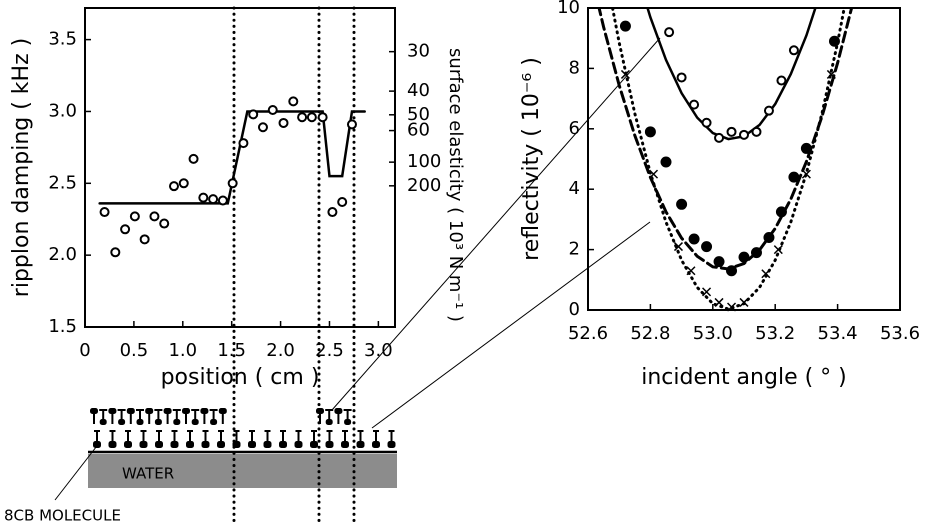 This screenshot has width=928, height=528. Describe the element at coordinates (294, 265) in the screenshot. I see `boundary-lines` at that location.